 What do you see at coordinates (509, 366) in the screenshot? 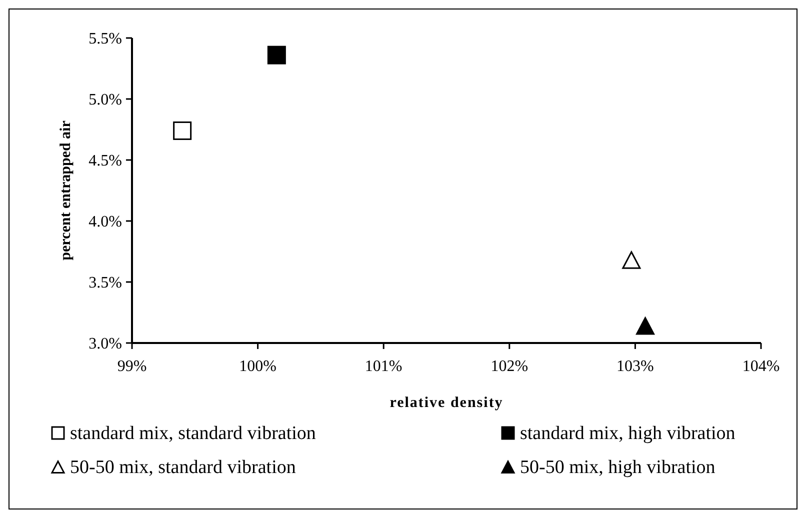
I see `x-tick-label: 102%` at bounding box center [509, 366].